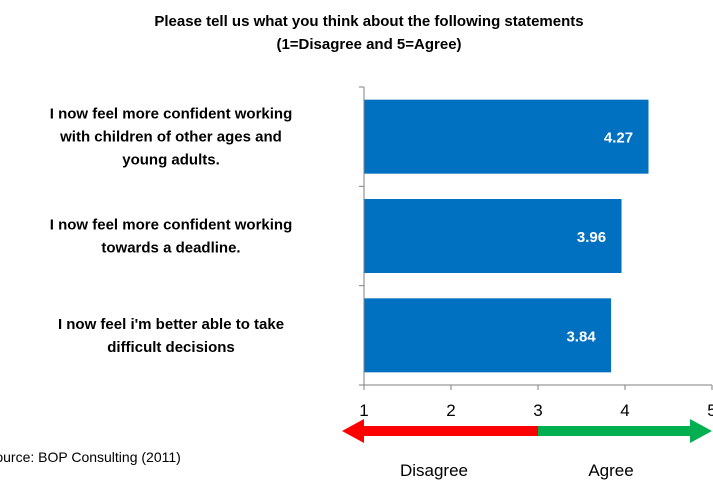 Image resolution: width=713 pixels, height=485 pixels. I want to click on agree-label: Agree, so click(610, 470).